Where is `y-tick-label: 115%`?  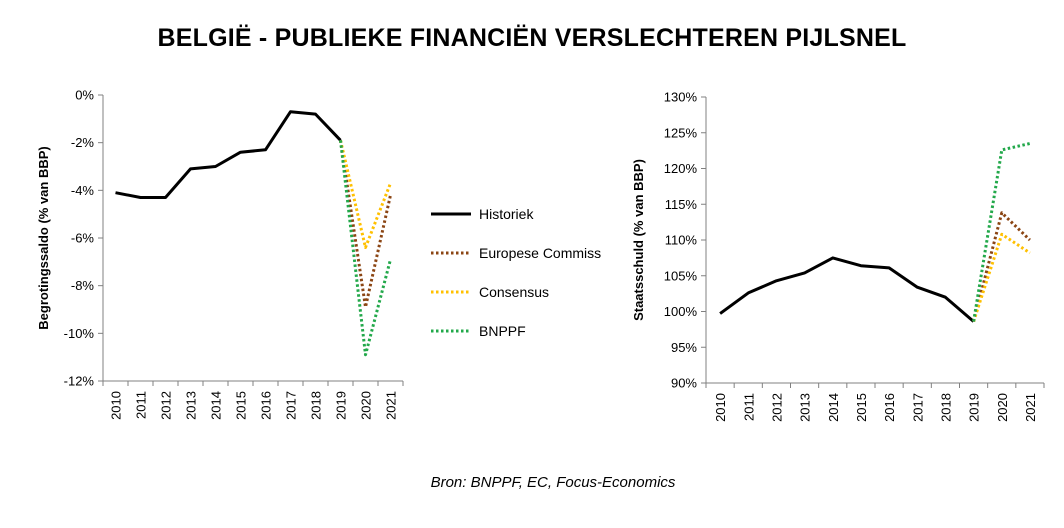
y-tick-label: 115% is located at coordinates (681, 204).